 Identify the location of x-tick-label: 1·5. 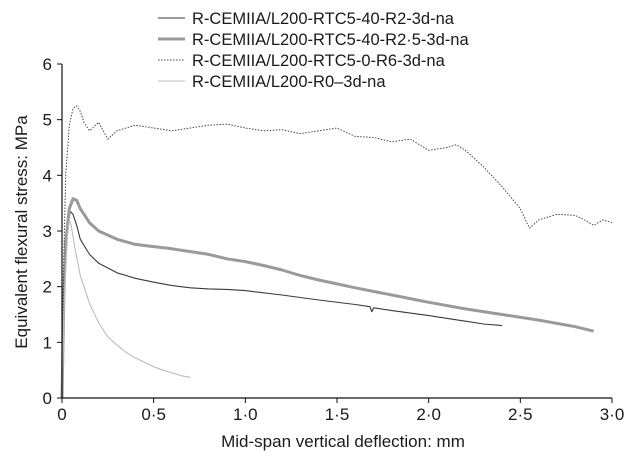
(337, 414).